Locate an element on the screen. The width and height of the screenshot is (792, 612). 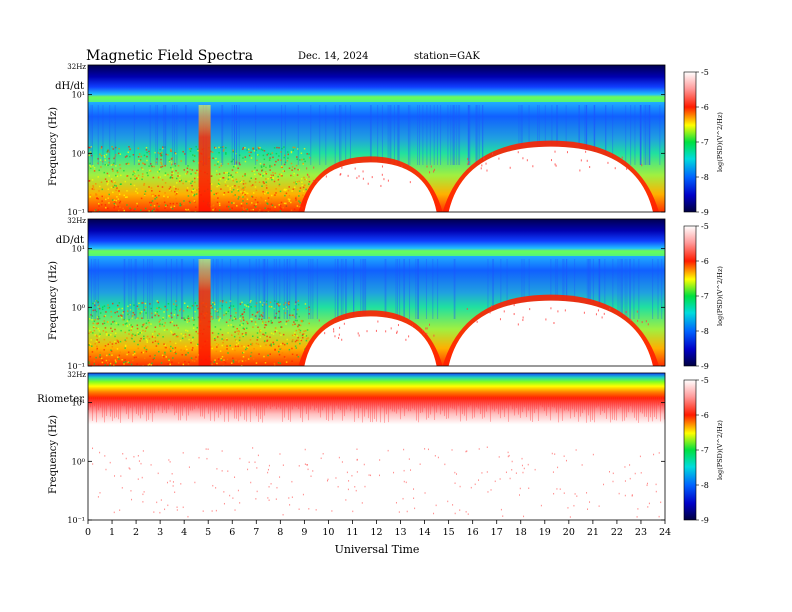
x-tick-label: 24 is located at coordinates (665, 532).